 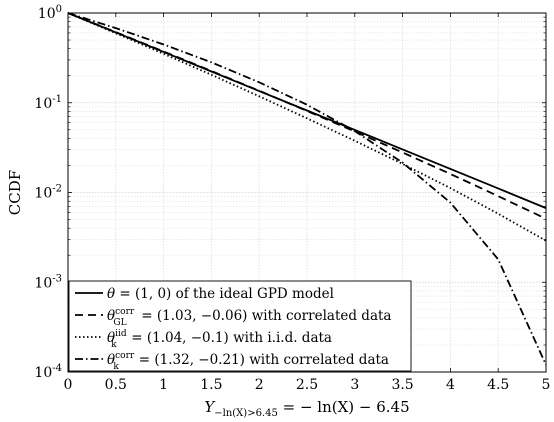 What do you see at coordinates (48, 372) in the screenshot?
I see `y-tick-label: 10⁻⁴` at bounding box center [48, 372].